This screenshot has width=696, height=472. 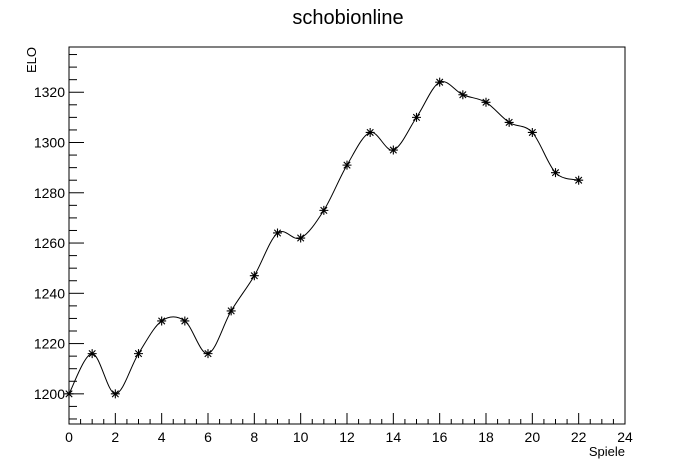 What do you see at coordinates (69, 437) in the screenshot?
I see `x-tick-label: 0` at bounding box center [69, 437].